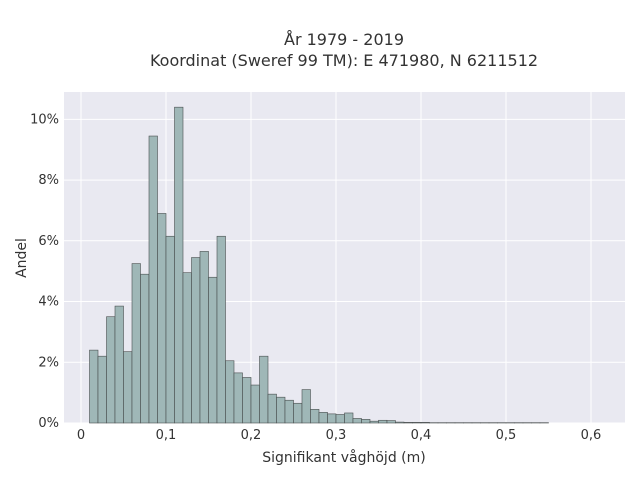 The height and width of the screenshot is (480, 640). I want to click on x-tick-label: 0,5, so click(506, 435).